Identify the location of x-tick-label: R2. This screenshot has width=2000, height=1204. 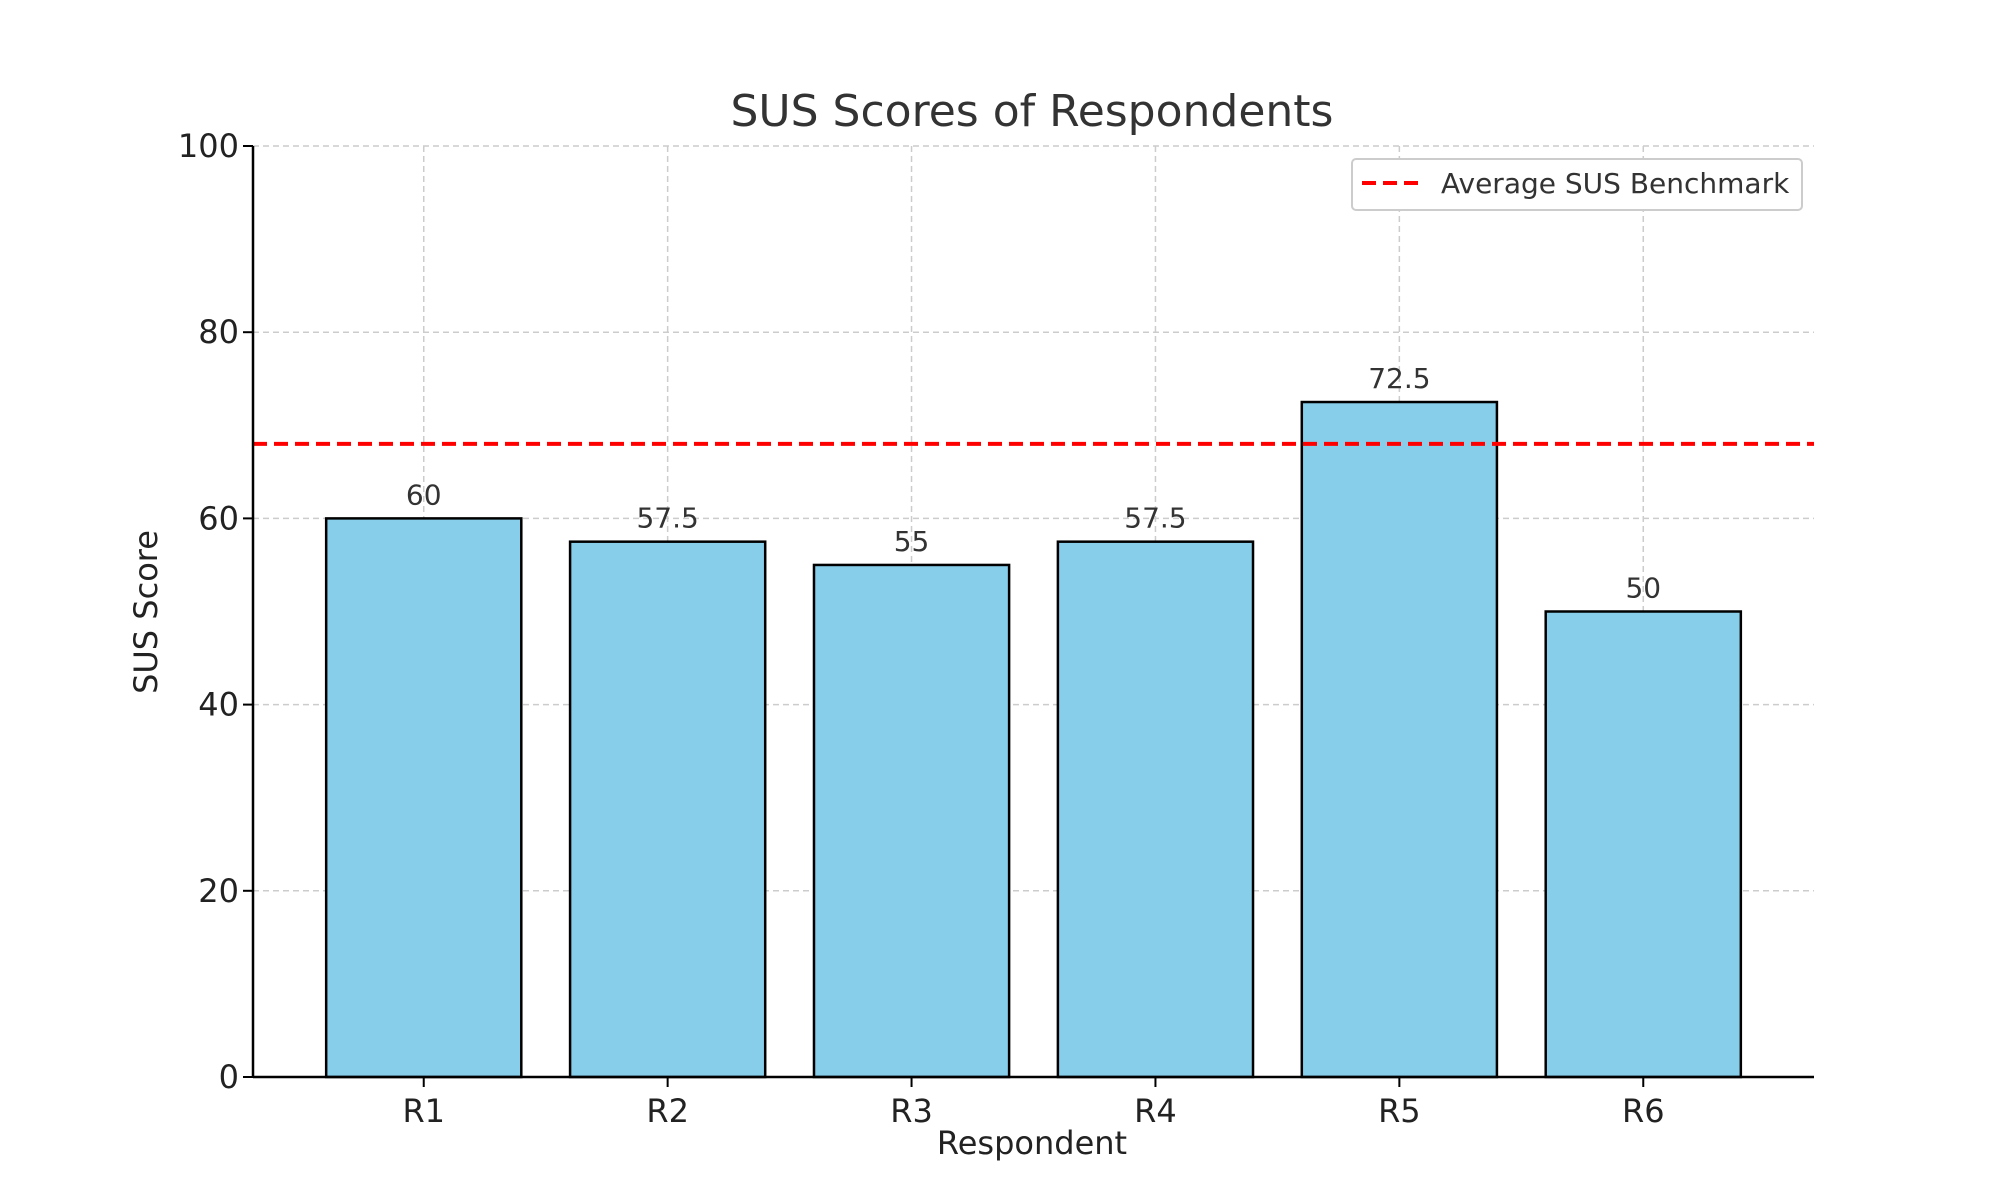
(667, 1111).